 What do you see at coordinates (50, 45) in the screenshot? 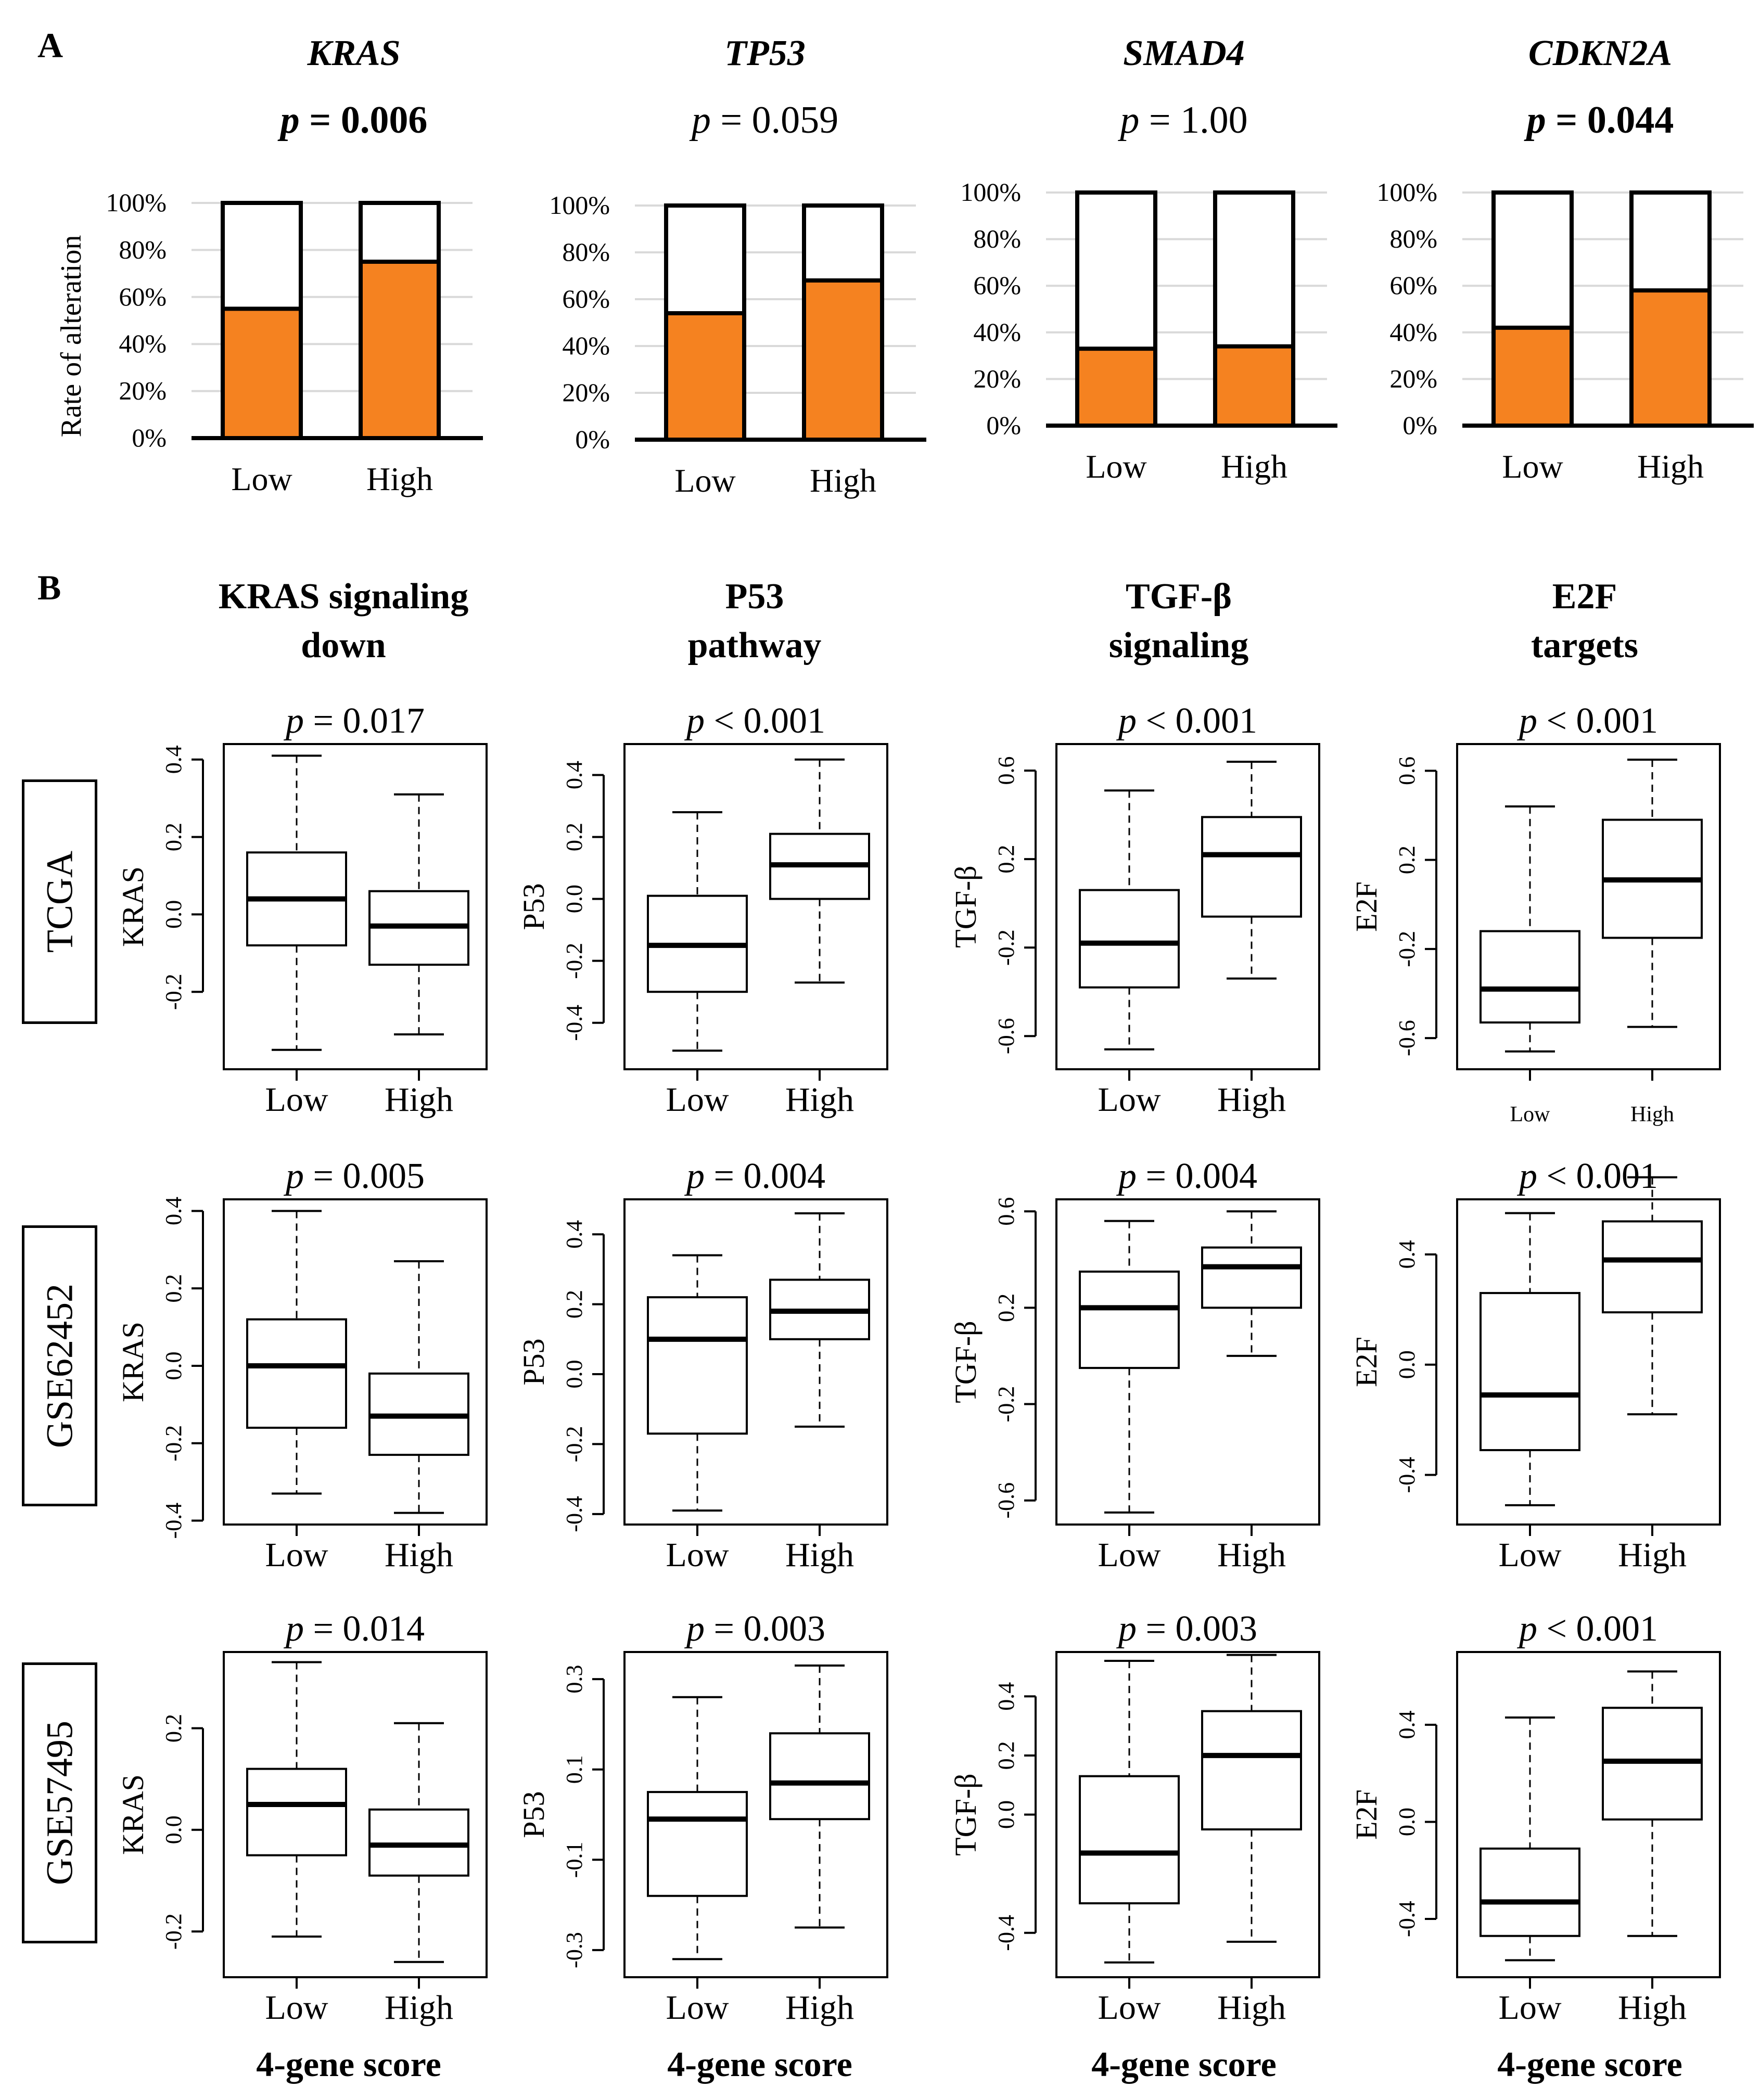
I see `panel-a-label: A` at bounding box center [50, 45].